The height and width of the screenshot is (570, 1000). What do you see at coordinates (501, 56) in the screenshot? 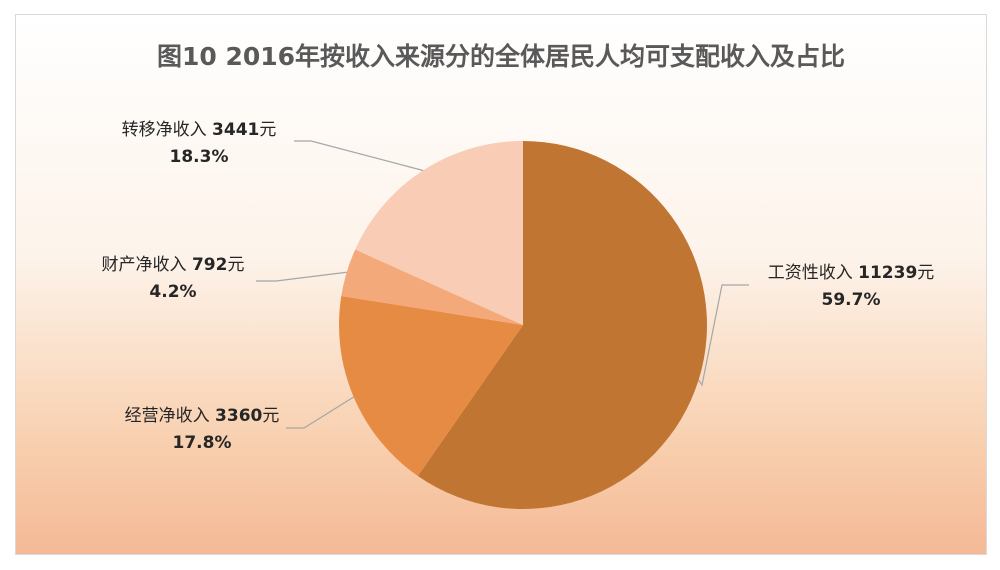
I see `chart-title: 图10 2016年按收入来源分的全体居民人均可支配收入及占比` at bounding box center [501, 56].